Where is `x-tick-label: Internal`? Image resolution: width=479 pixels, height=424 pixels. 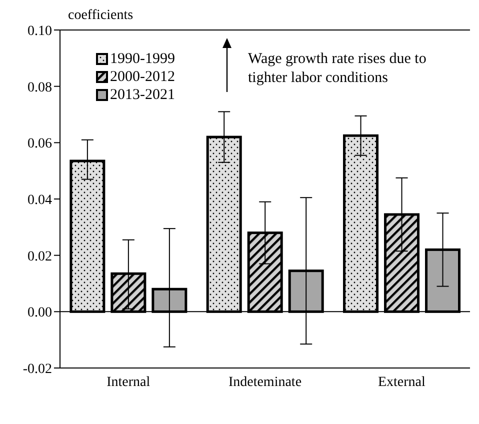
x-tick-label: Internal is located at coordinates (128, 382).